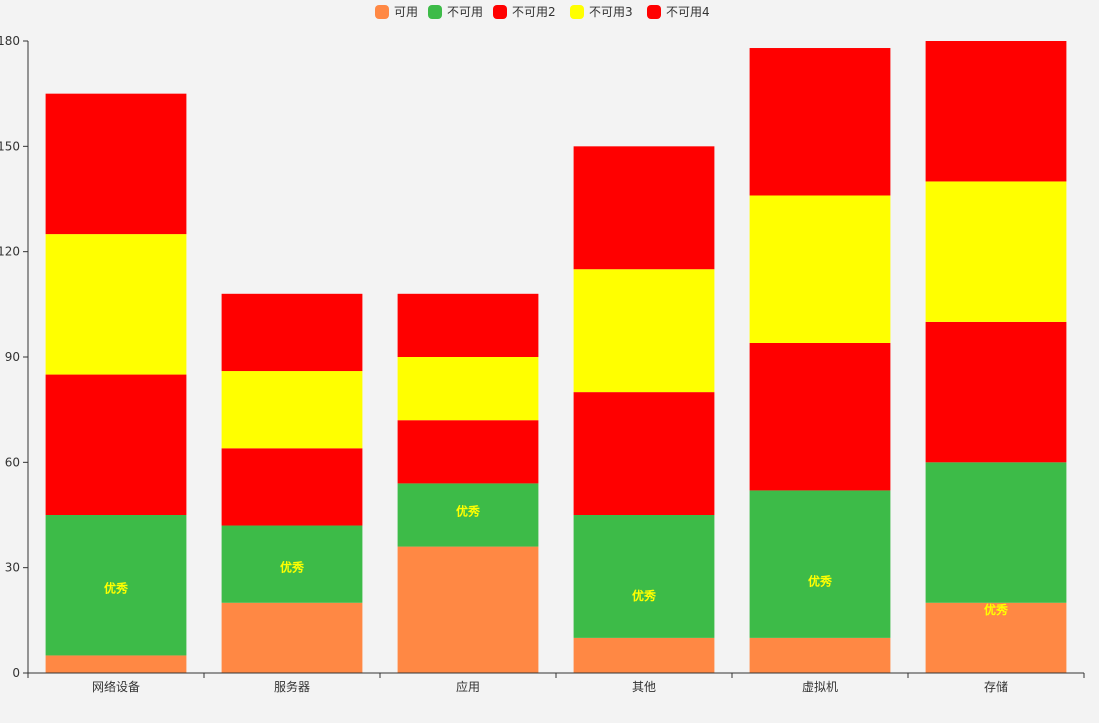  I want to click on y-tick-label: 90, so click(12, 357).